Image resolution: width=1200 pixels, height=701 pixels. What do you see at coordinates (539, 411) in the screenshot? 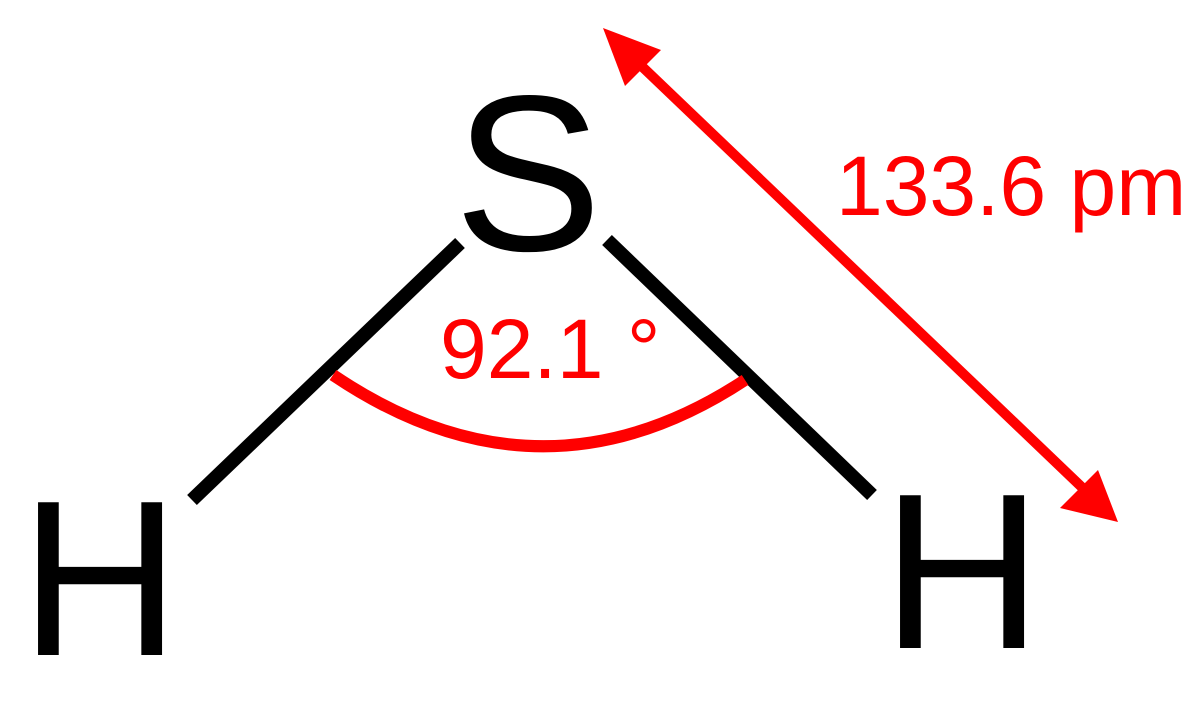
I see `bond-angle-arc` at bounding box center [539, 411].